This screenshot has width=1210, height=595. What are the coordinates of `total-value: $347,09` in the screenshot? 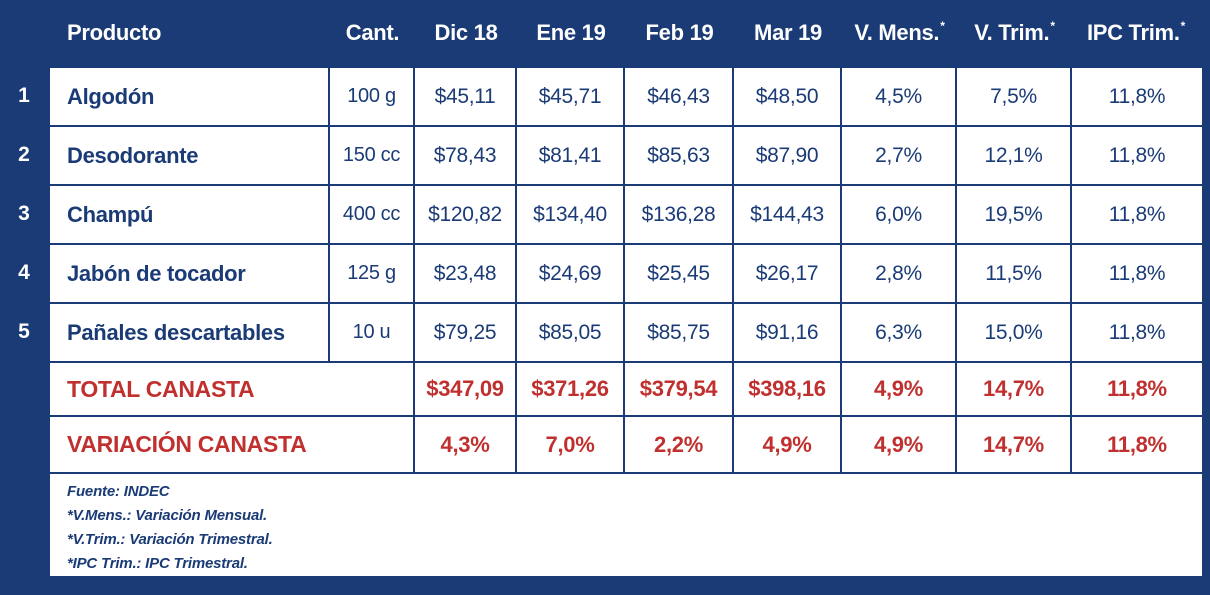 It's located at (466, 390).